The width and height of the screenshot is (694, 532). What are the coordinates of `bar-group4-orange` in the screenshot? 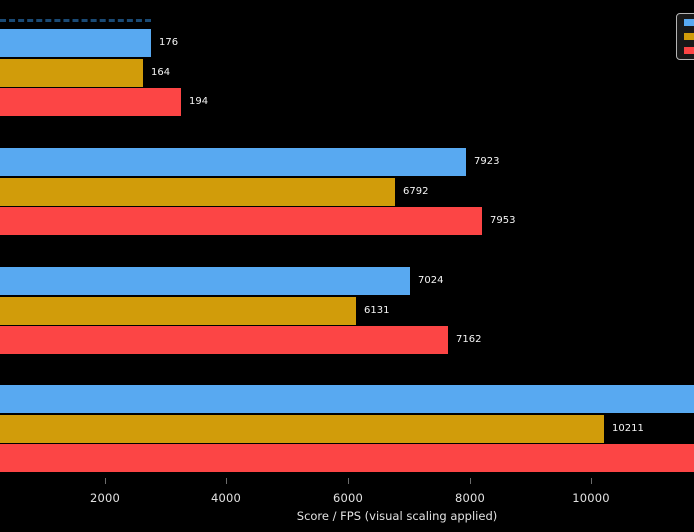 It's located at (302, 428).